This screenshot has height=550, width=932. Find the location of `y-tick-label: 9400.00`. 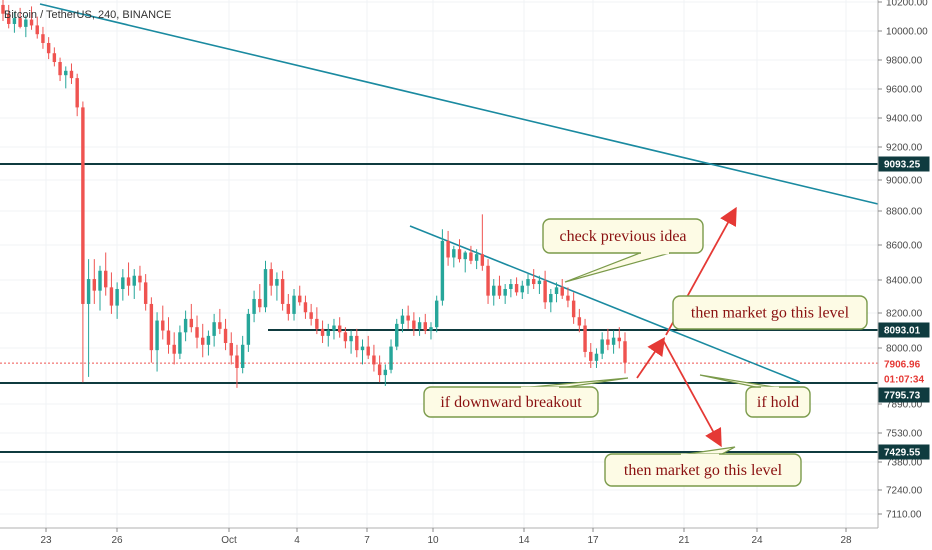

y-tick-label: 9400.00 is located at coordinates (904, 119).